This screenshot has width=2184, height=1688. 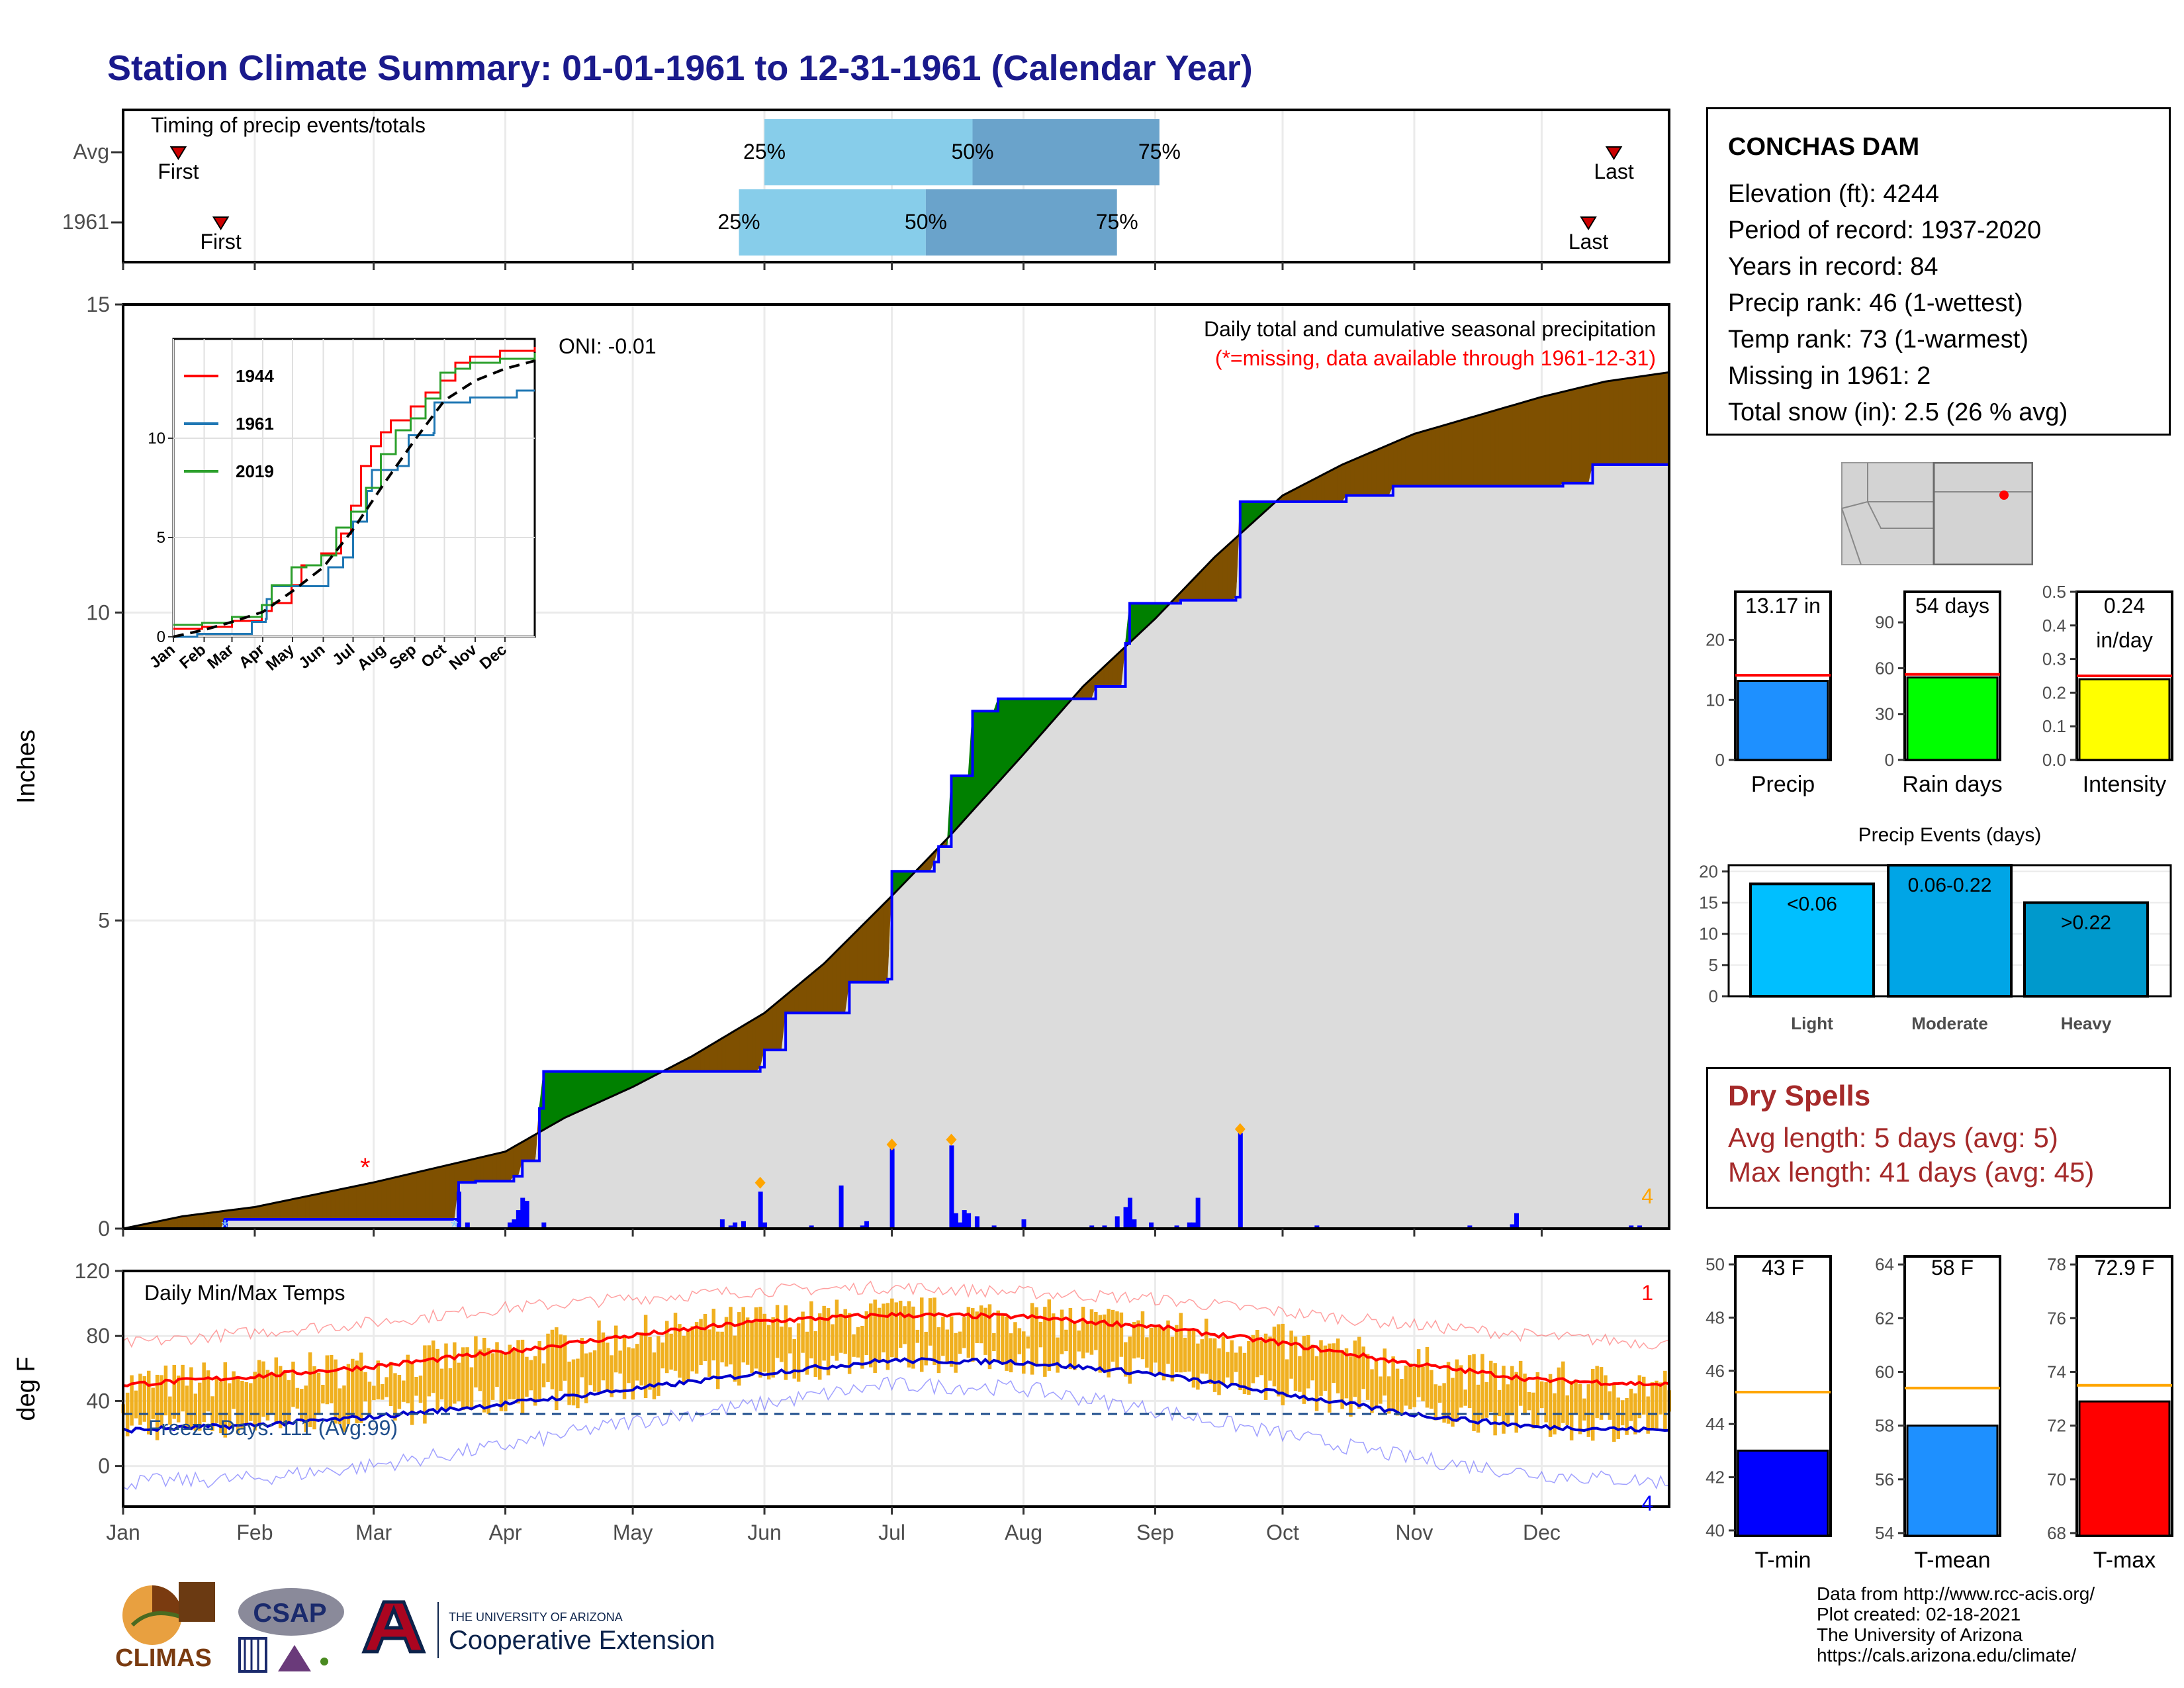 What do you see at coordinates (85, 222) in the screenshot?
I see `timing-row-label: 1961` at bounding box center [85, 222].